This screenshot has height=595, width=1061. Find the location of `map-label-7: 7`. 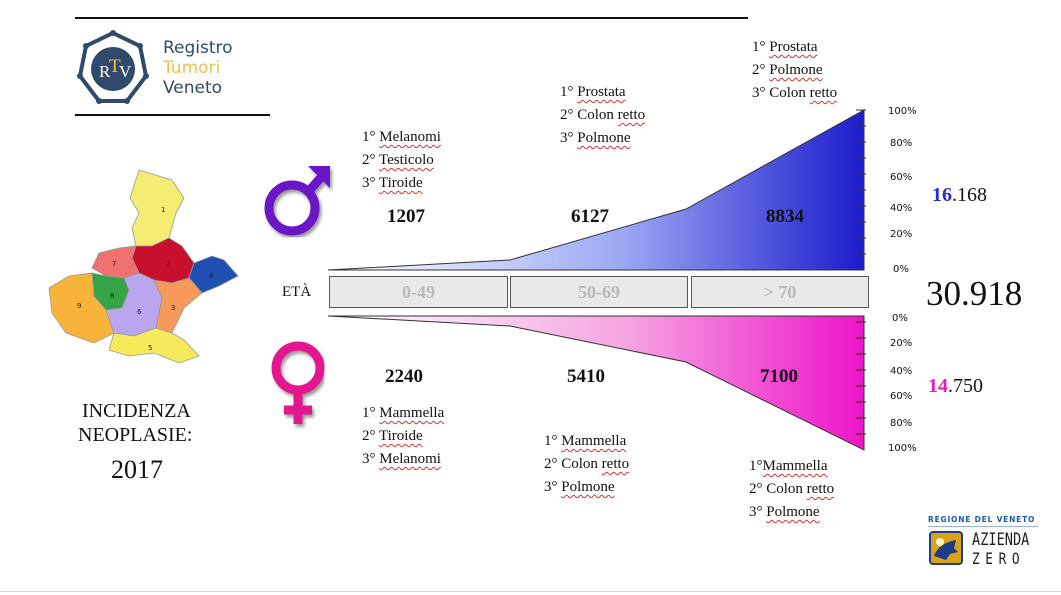

map-label-7: 7 is located at coordinates (114, 264).